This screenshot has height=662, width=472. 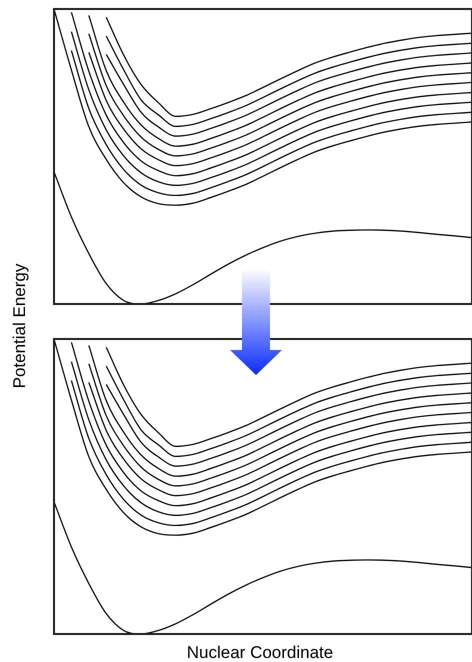 What do you see at coordinates (260, 652) in the screenshot?
I see `x-axis-title: Nuclear Coordinate` at bounding box center [260, 652].